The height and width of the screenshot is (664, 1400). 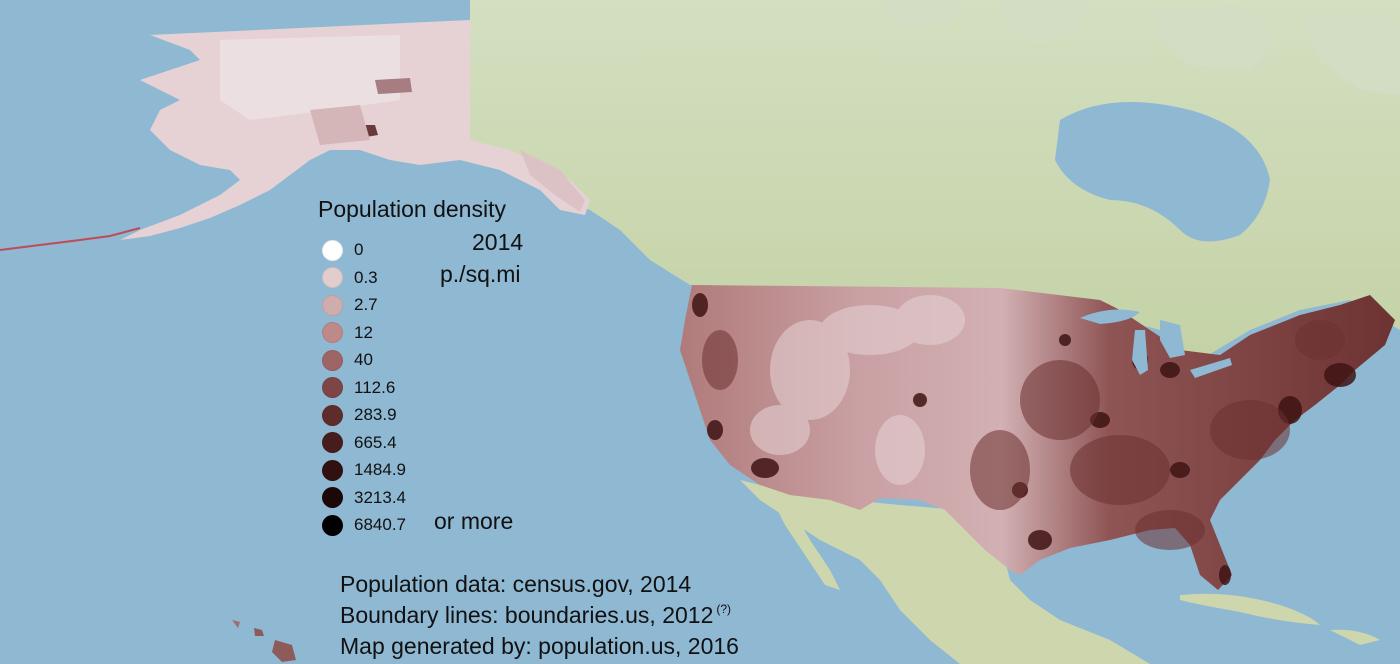 What do you see at coordinates (1110, 316) in the screenshot?
I see `lake-superior` at bounding box center [1110, 316].